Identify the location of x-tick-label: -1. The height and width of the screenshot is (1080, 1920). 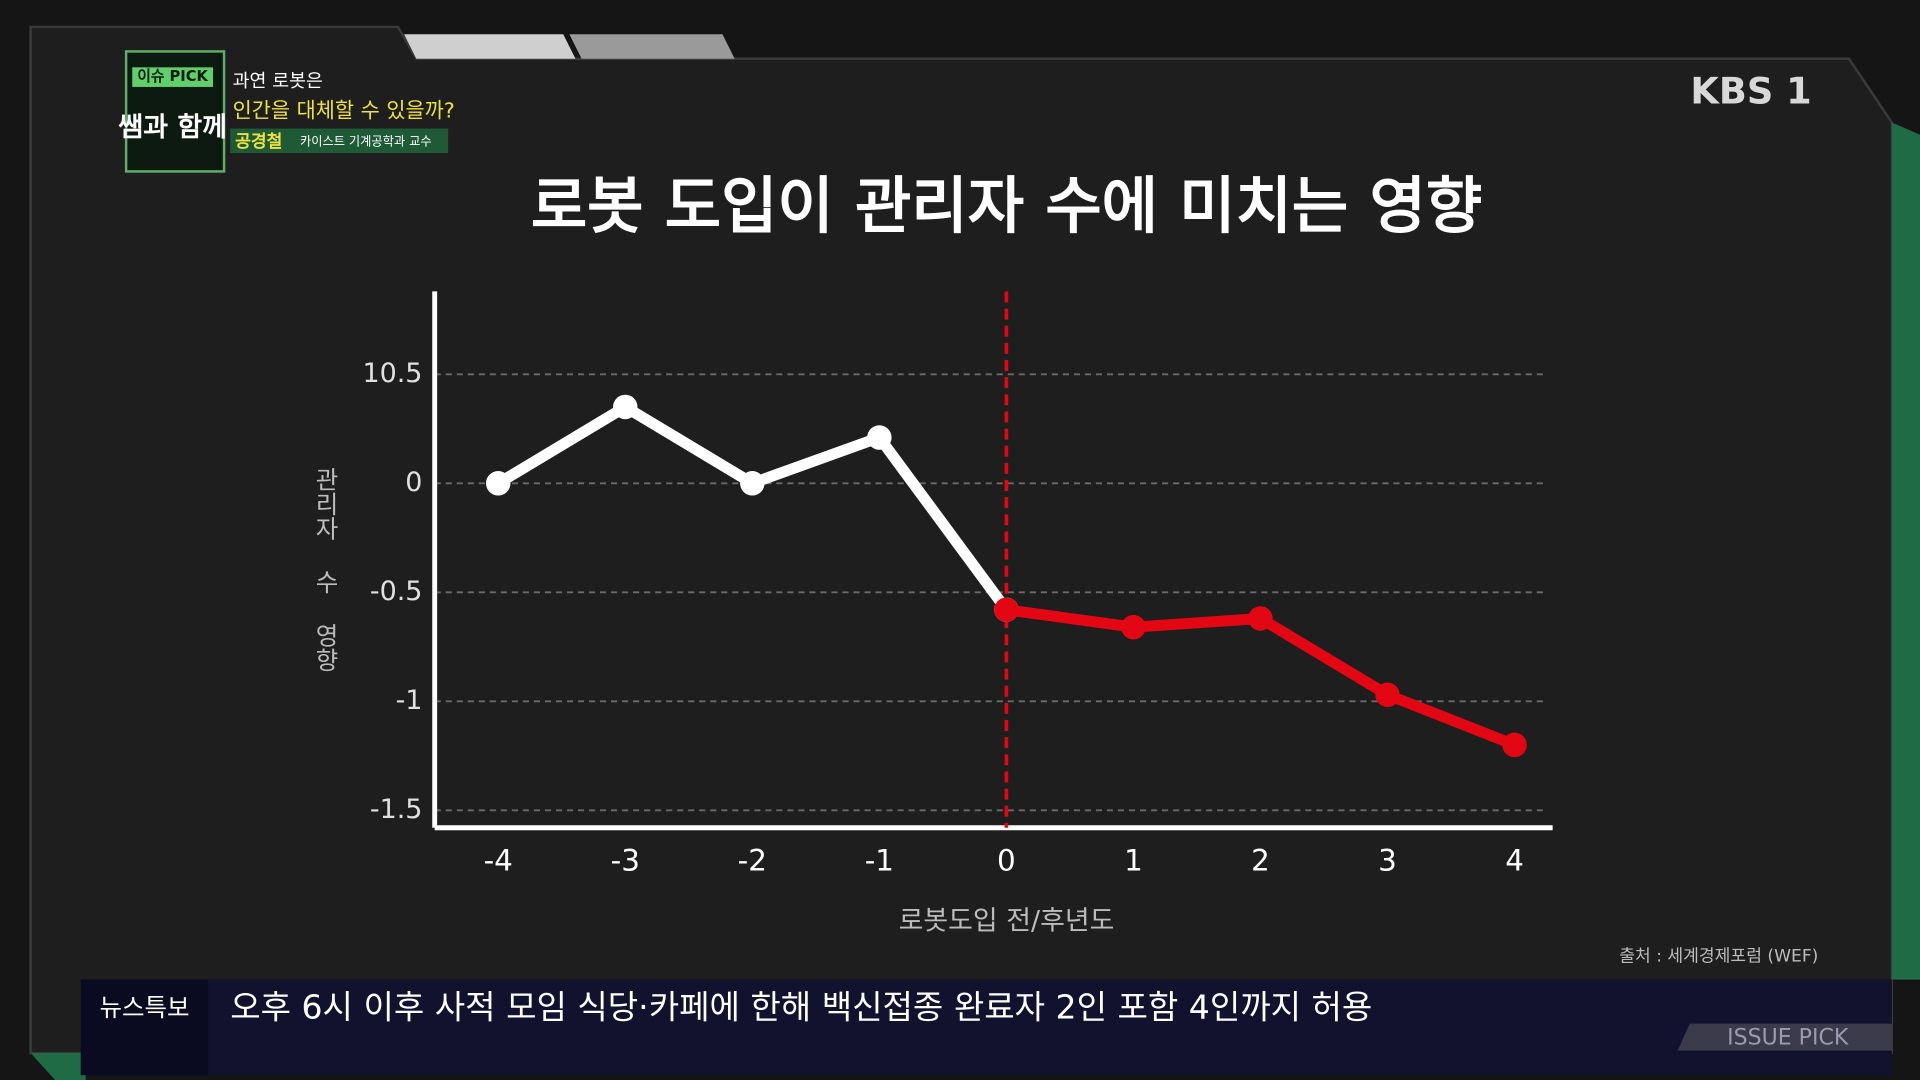
(879, 861).